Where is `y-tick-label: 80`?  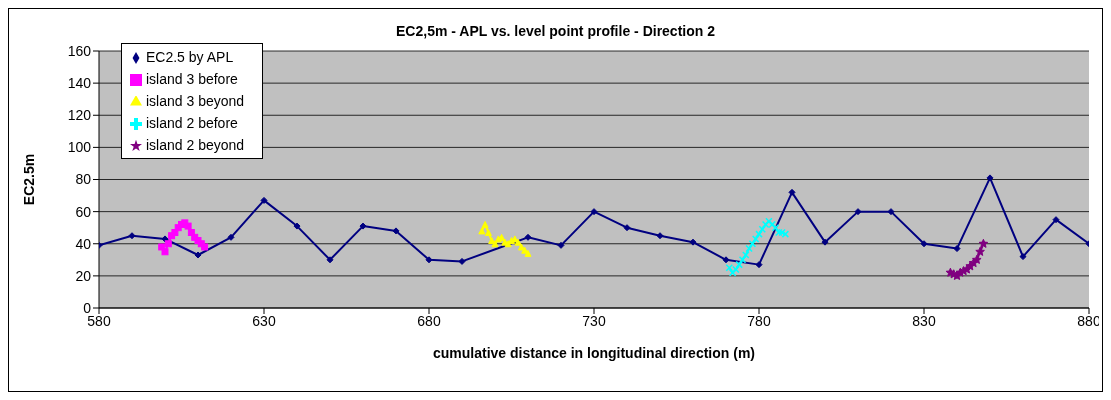
y-tick-label: 80 is located at coordinates (83, 179).